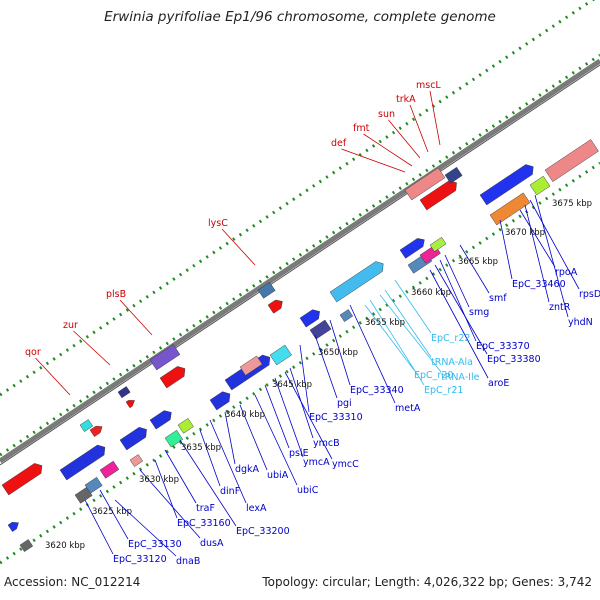 Image resolution: width=600 pixels, height=600 pixels. I want to click on forward-gene-label: plsB, so click(116, 294).